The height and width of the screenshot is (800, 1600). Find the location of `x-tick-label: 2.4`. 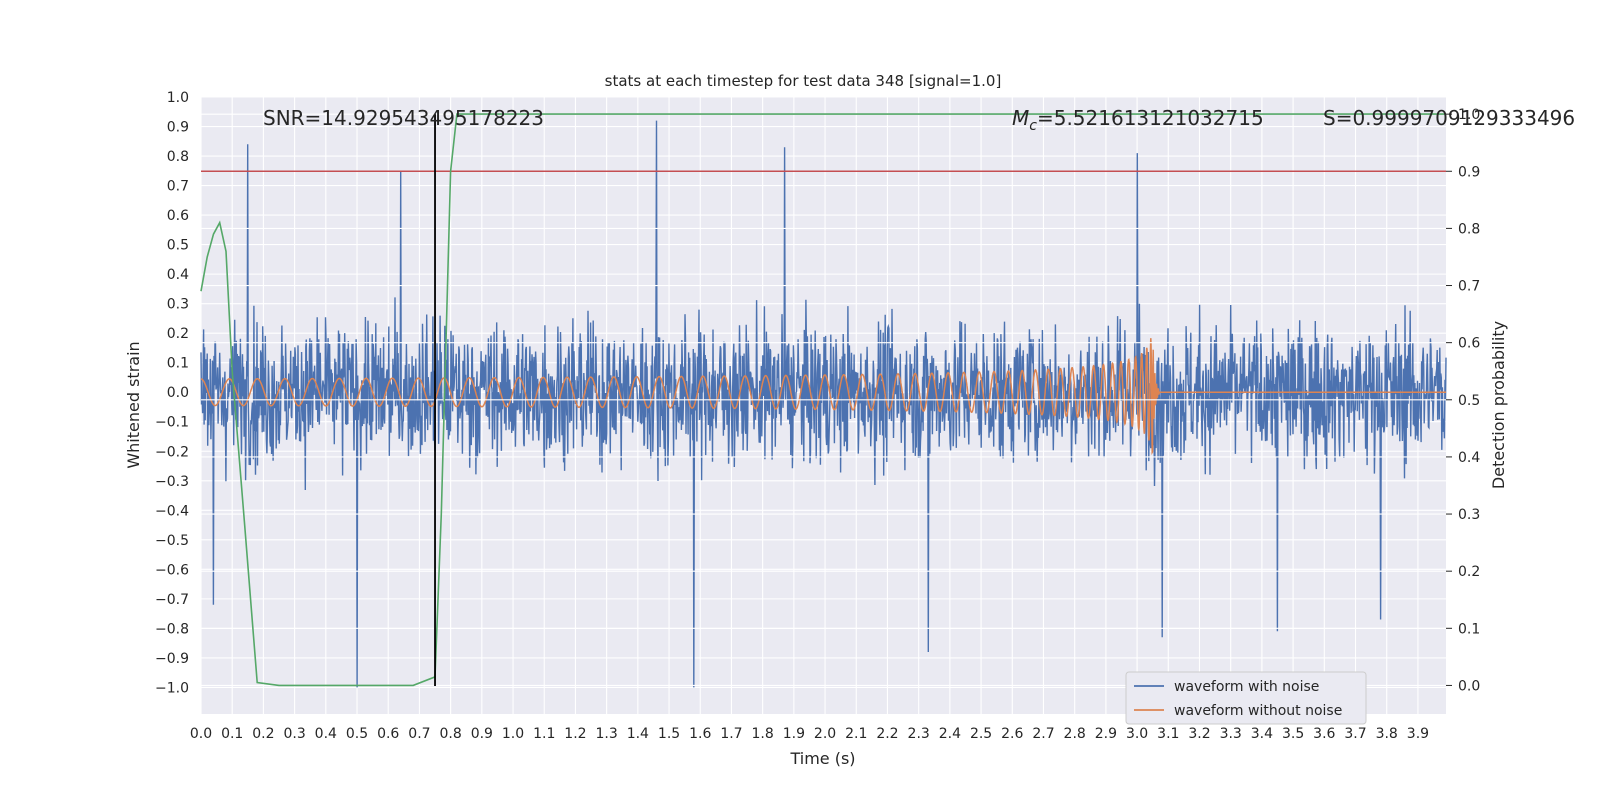

x-tick-label: 2.4 is located at coordinates (950, 734).